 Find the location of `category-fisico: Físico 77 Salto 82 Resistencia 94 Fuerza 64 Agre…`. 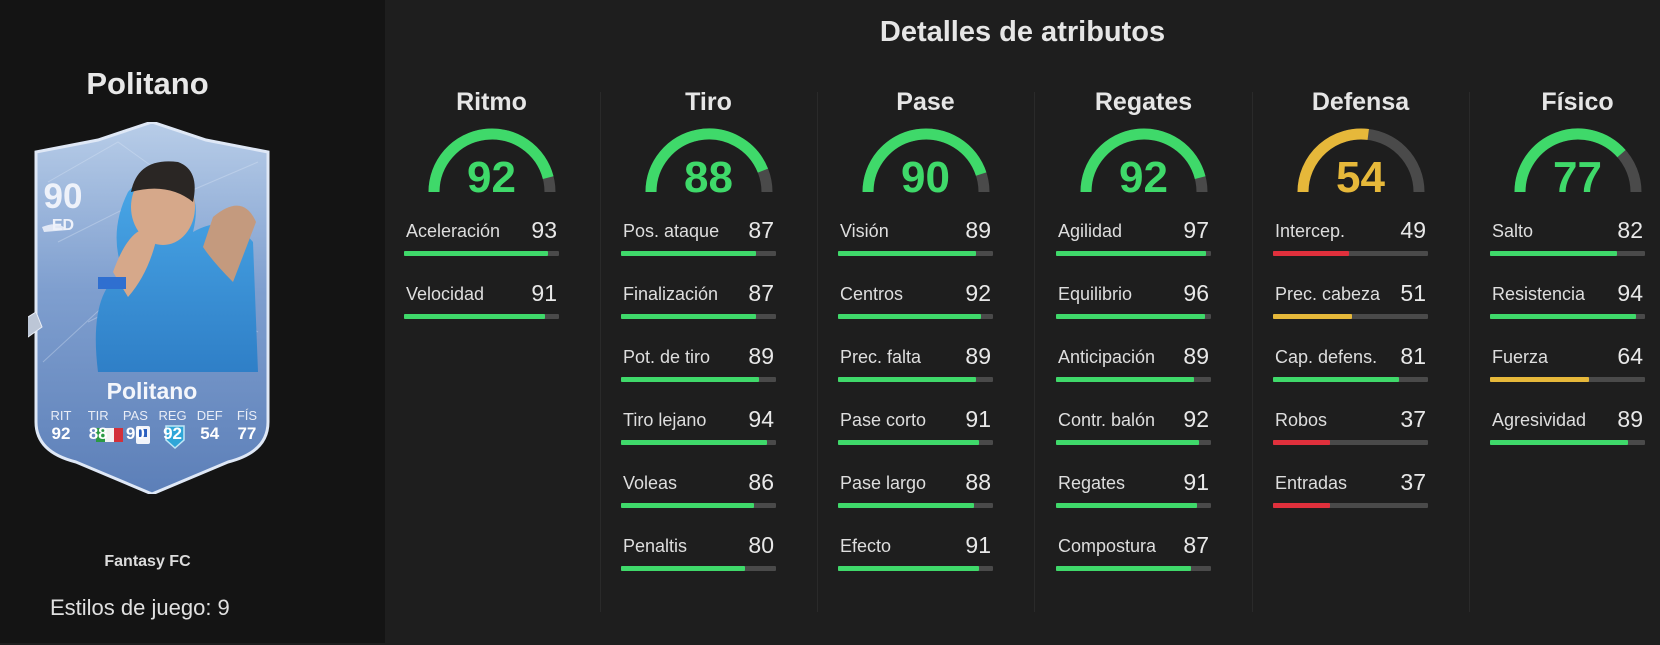

category-fisico: Físico 77 Salto 82 Resistencia 94 Fuerza 64 Agre… is located at coordinates (1575, 365).